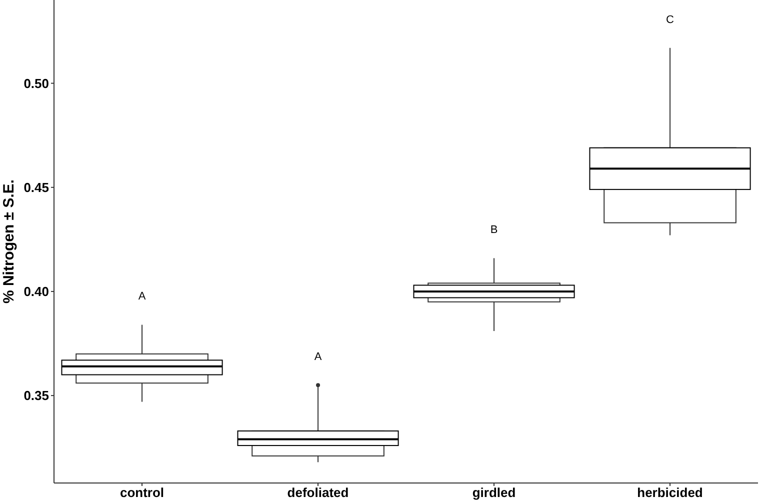 The image size is (762, 501). I want to click on x-tick-label: control, so click(142, 492).